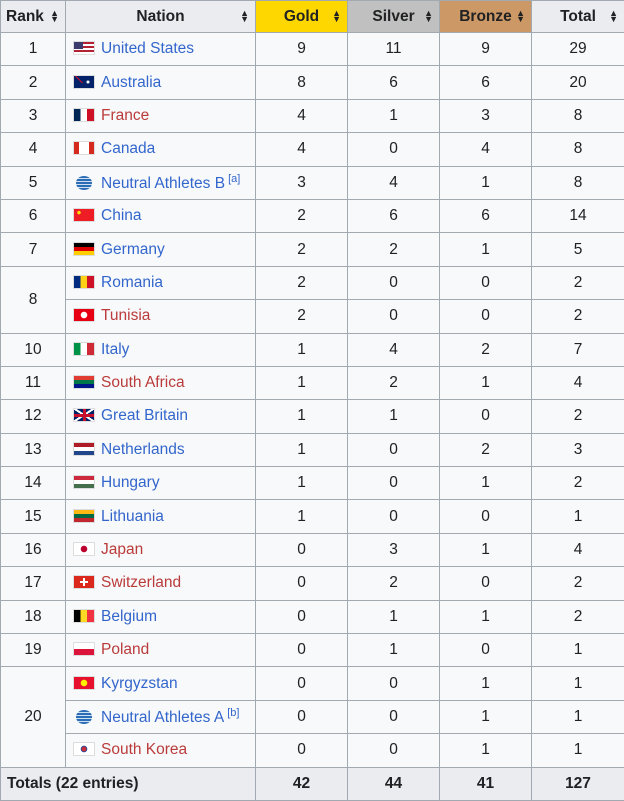 The image size is (624, 801). Describe the element at coordinates (578, 82) in the screenshot. I see `total-cell: 20` at that location.